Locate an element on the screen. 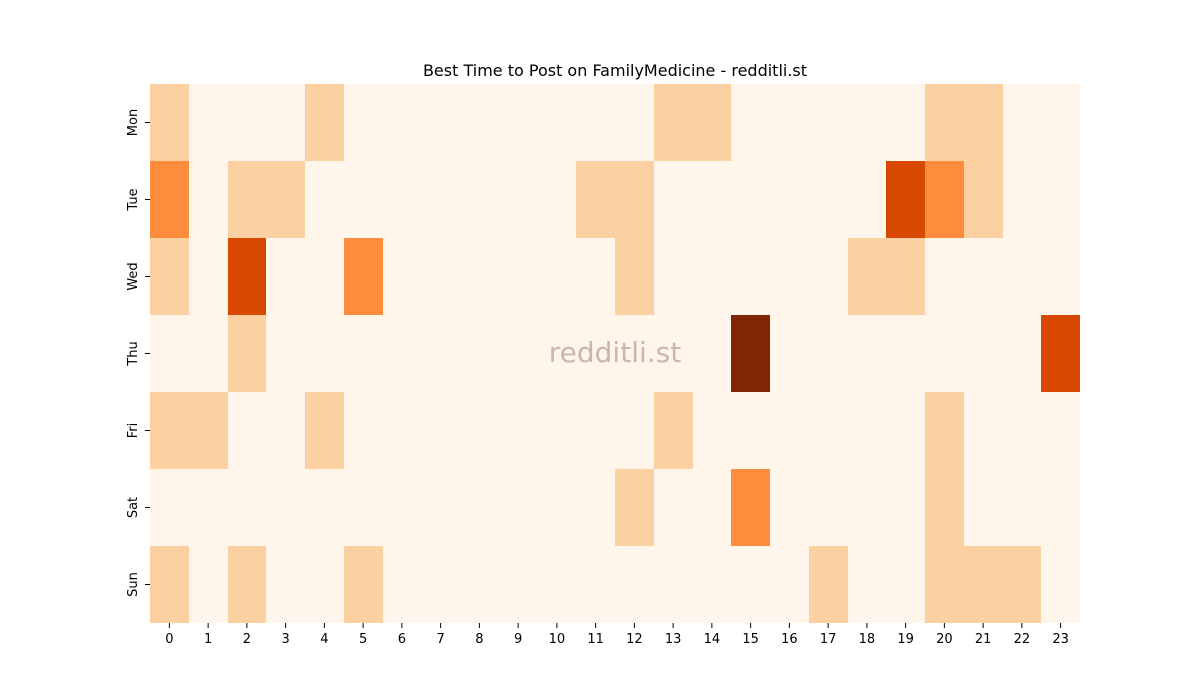  x-tick-label-23: 23 is located at coordinates (1060, 639).